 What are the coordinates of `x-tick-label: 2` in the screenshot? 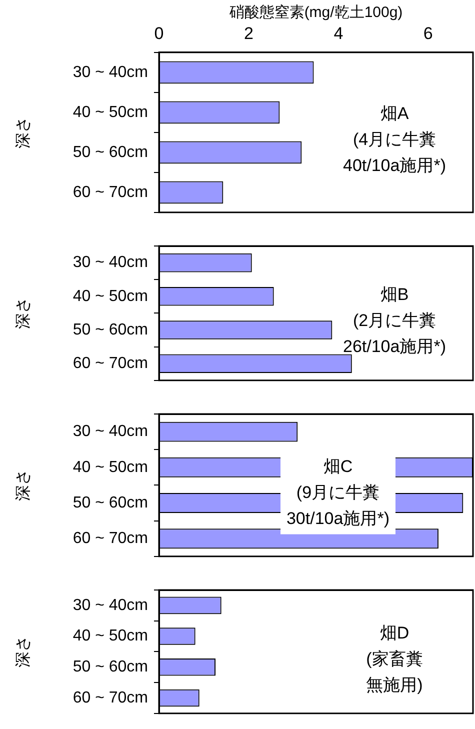 It's located at (249, 33).